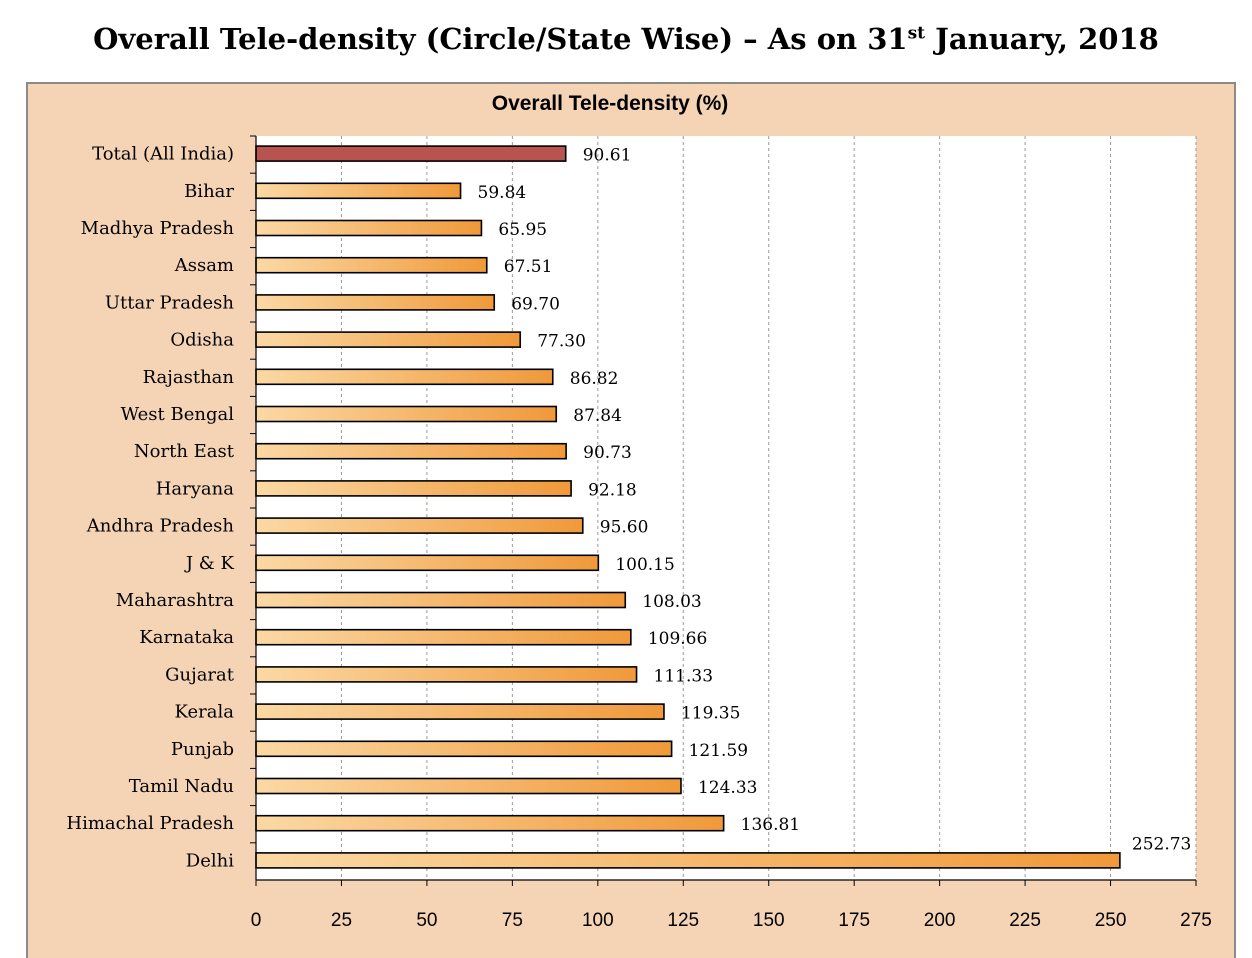  I want to click on x-tick-label-50: 50, so click(426, 920).